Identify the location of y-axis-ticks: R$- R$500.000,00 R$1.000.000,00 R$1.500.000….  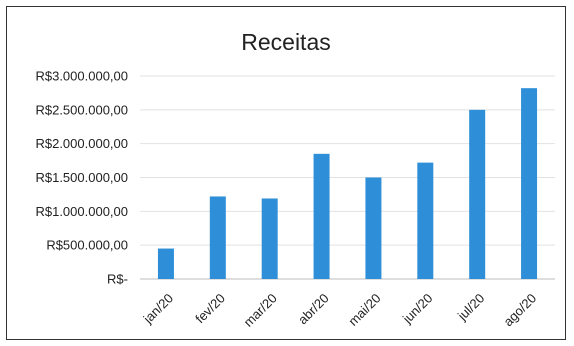
(81, 178).